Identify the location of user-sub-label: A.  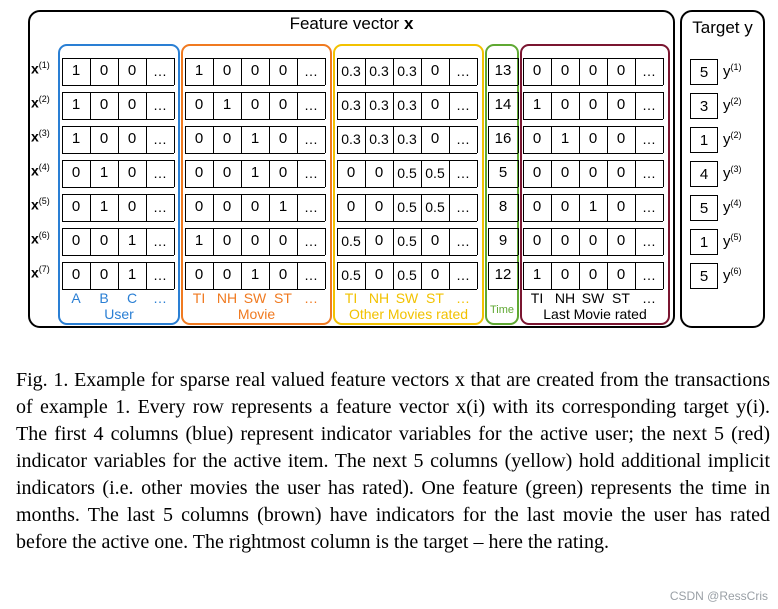
(76, 298).